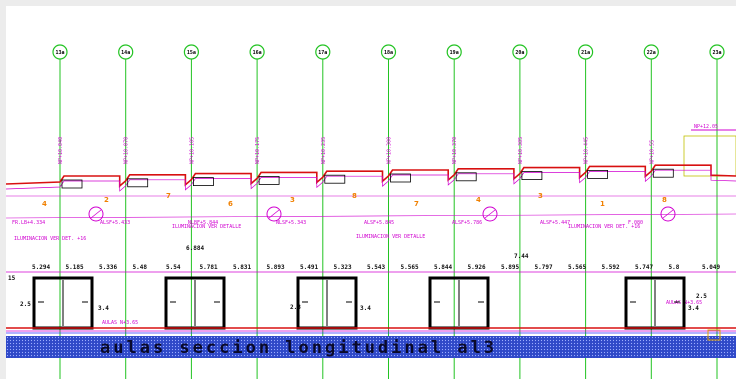 The width and height of the screenshot is (736, 379). What do you see at coordinates (108, 267) in the screenshot?
I see `dimension-value: 5.336` at bounding box center [108, 267].